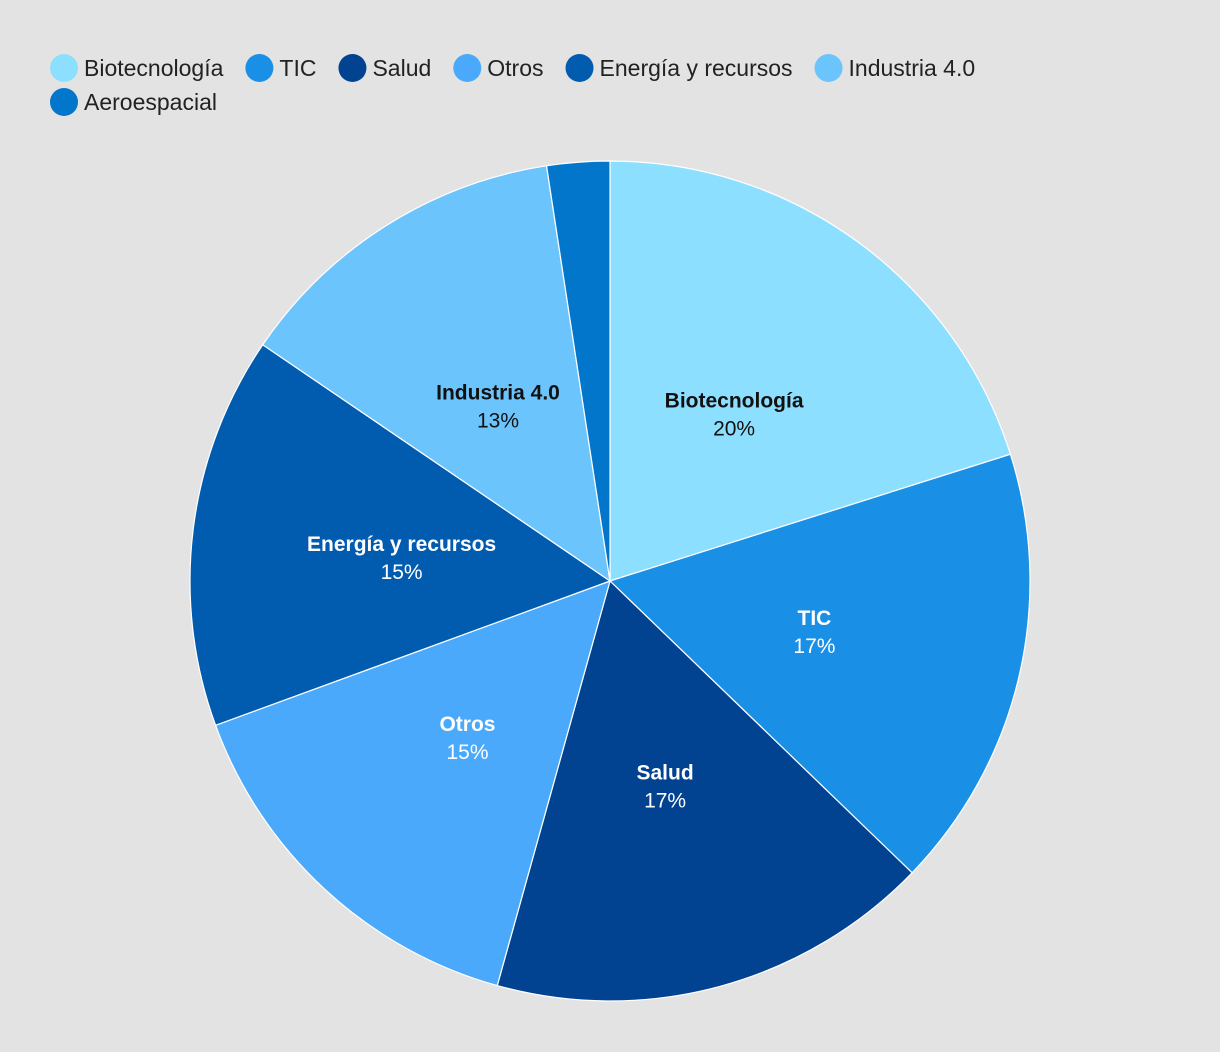 The width and height of the screenshot is (1220, 1052). Describe the element at coordinates (412, 783) in the screenshot. I see `pie-slice-otros` at that location.